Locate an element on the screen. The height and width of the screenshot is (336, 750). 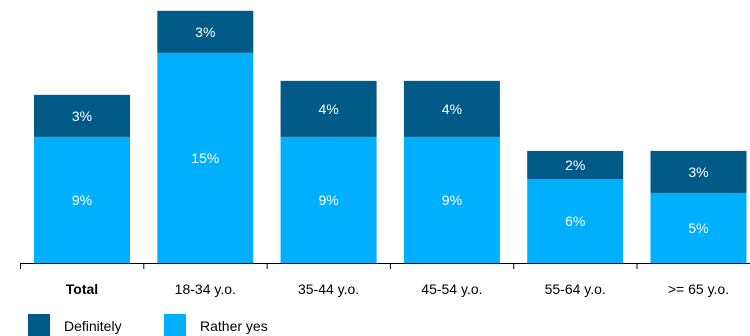
legend-swatch-rather-yes is located at coordinates (175, 325).